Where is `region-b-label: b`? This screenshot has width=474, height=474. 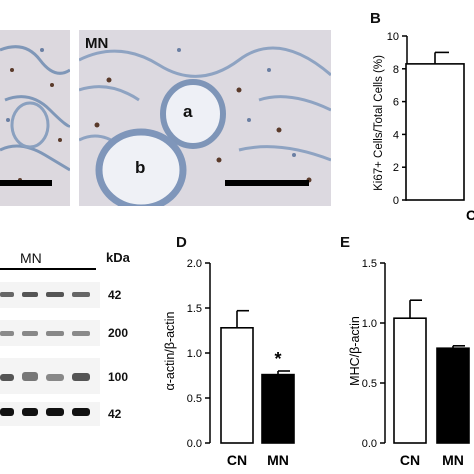
region-b-label: b is located at coordinates (140, 167).